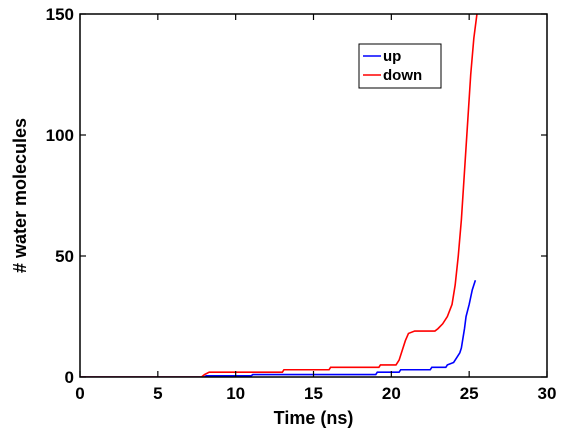  I want to click on x-axis-label: Time (ns), so click(314, 418).